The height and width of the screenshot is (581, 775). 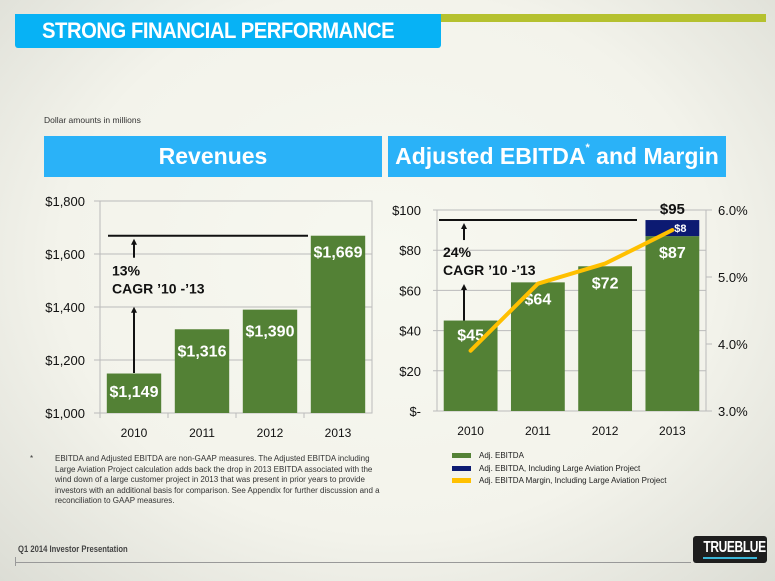 I want to click on logo-underline, so click(x=730, y=558).